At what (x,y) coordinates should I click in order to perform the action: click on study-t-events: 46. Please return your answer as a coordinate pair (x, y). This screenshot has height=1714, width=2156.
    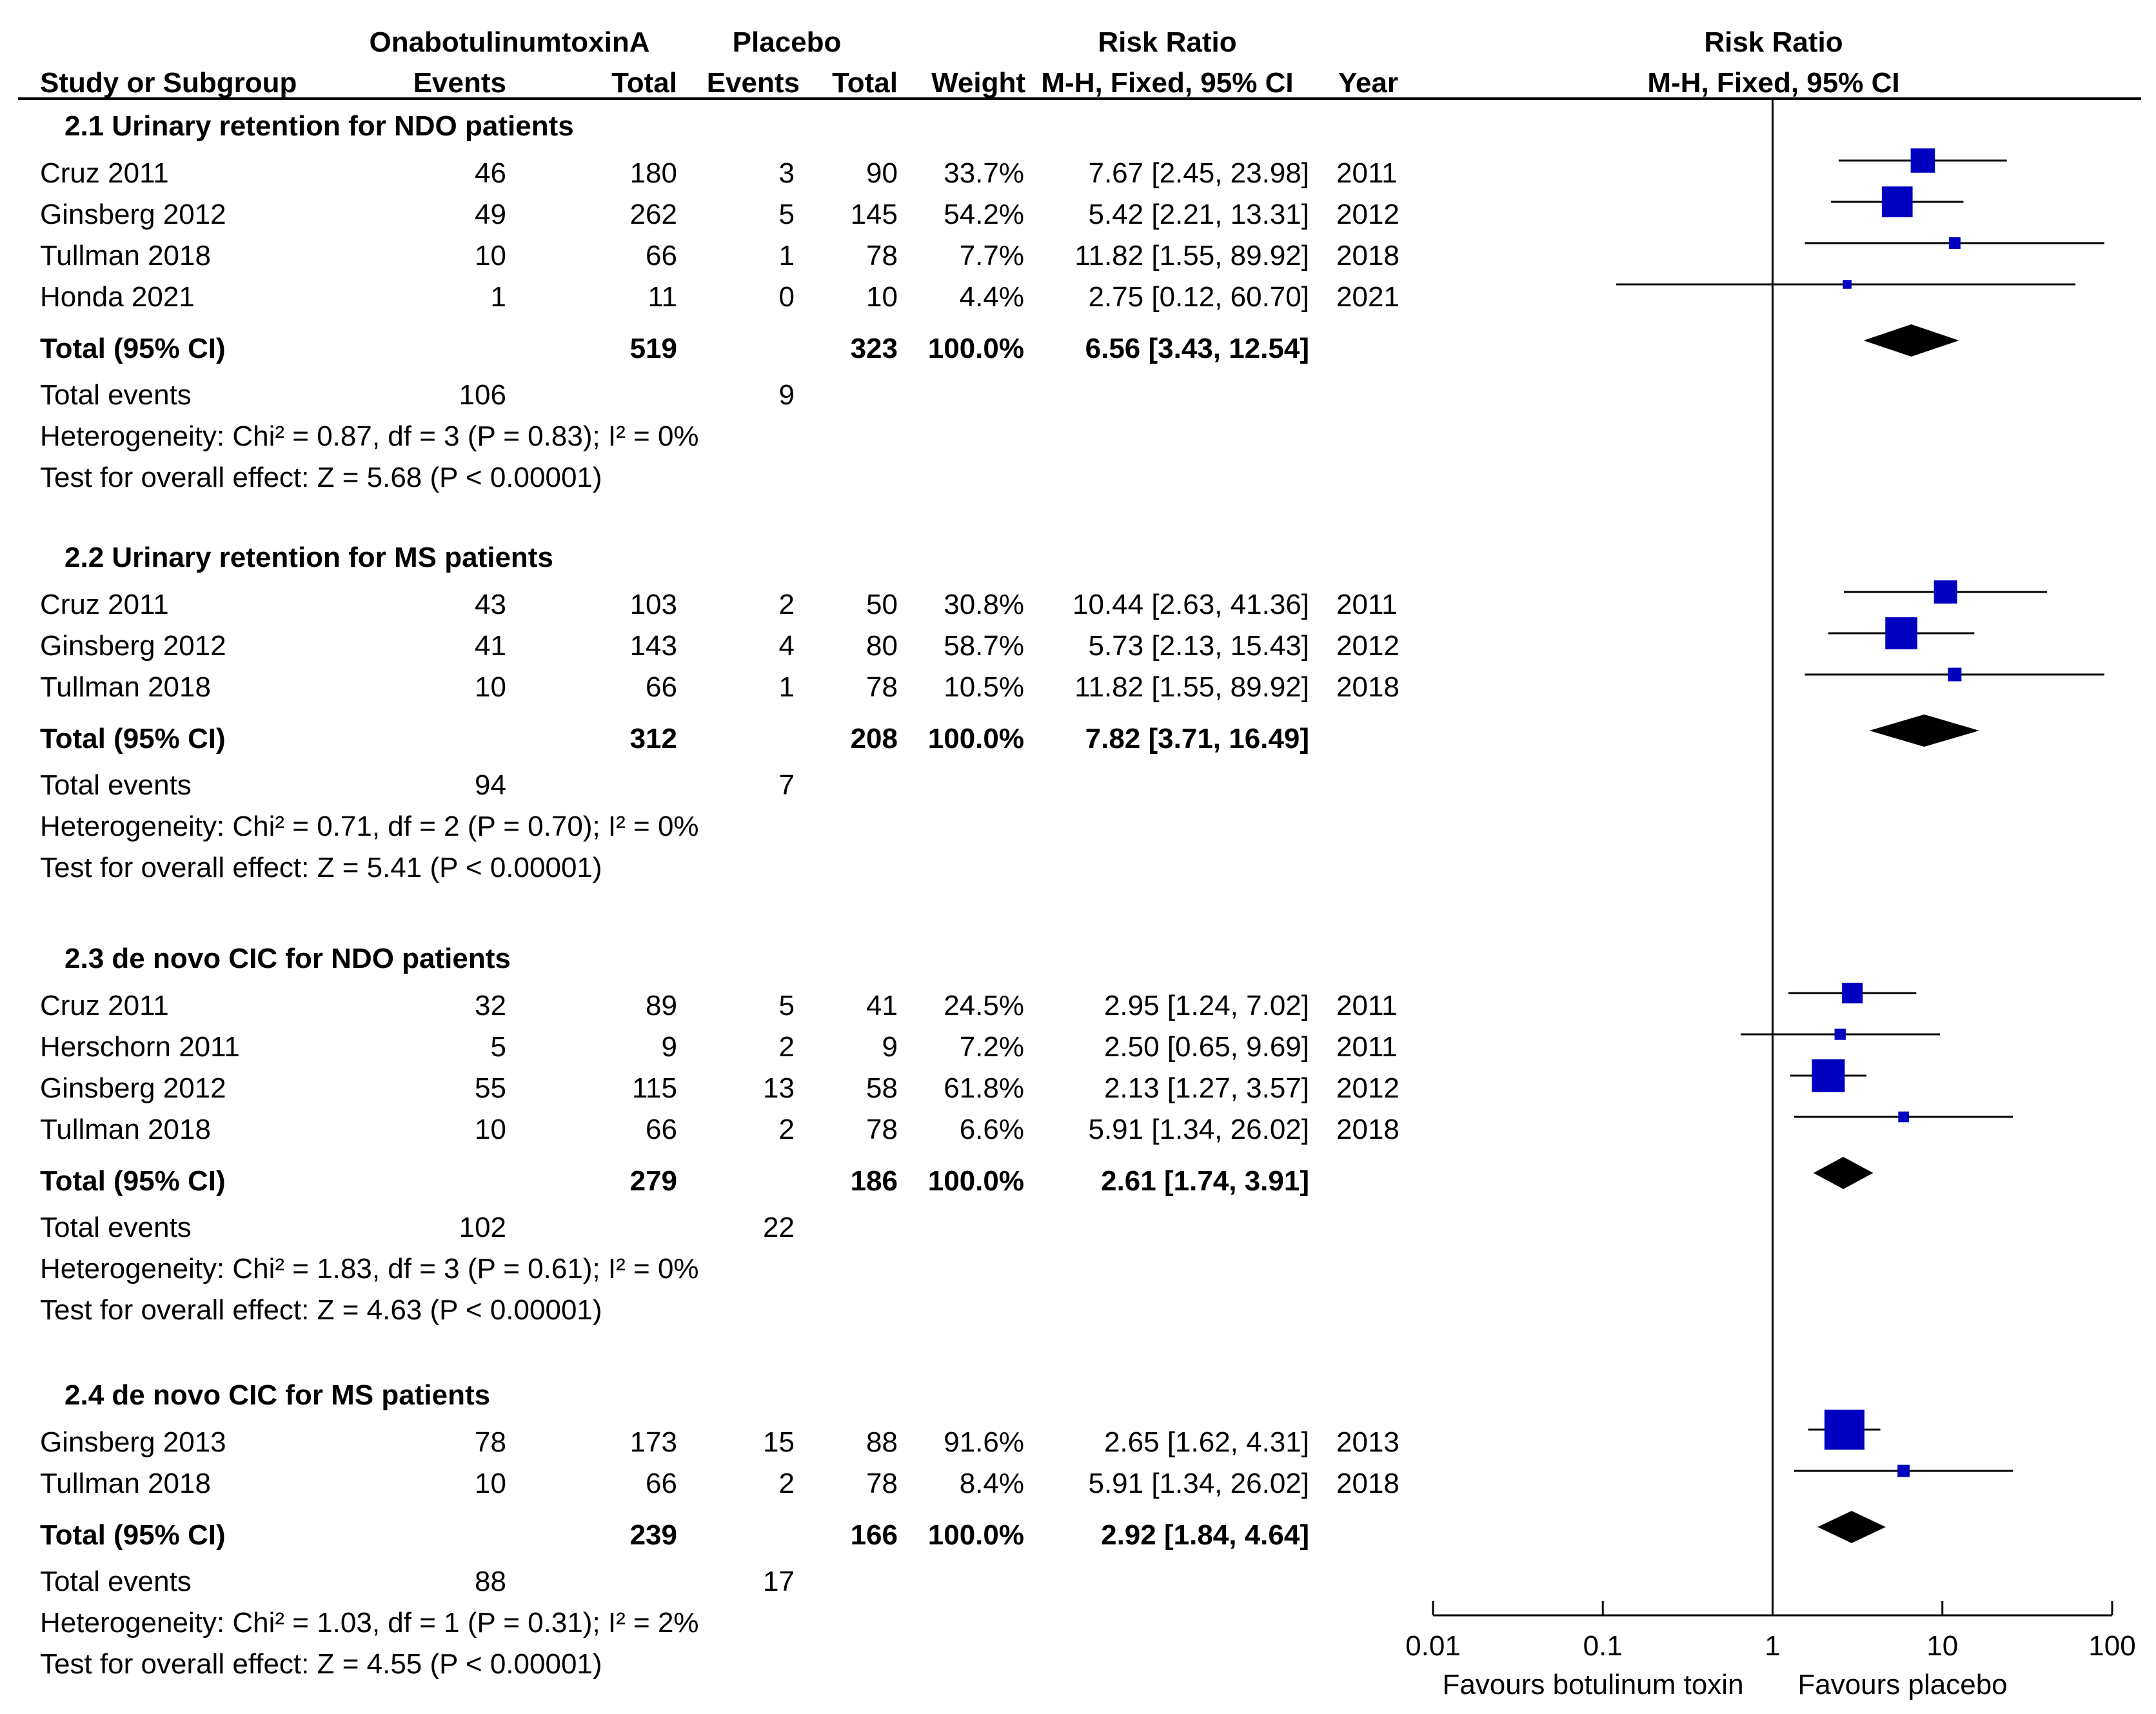
    Looking at the image, I should click on (490, 173).